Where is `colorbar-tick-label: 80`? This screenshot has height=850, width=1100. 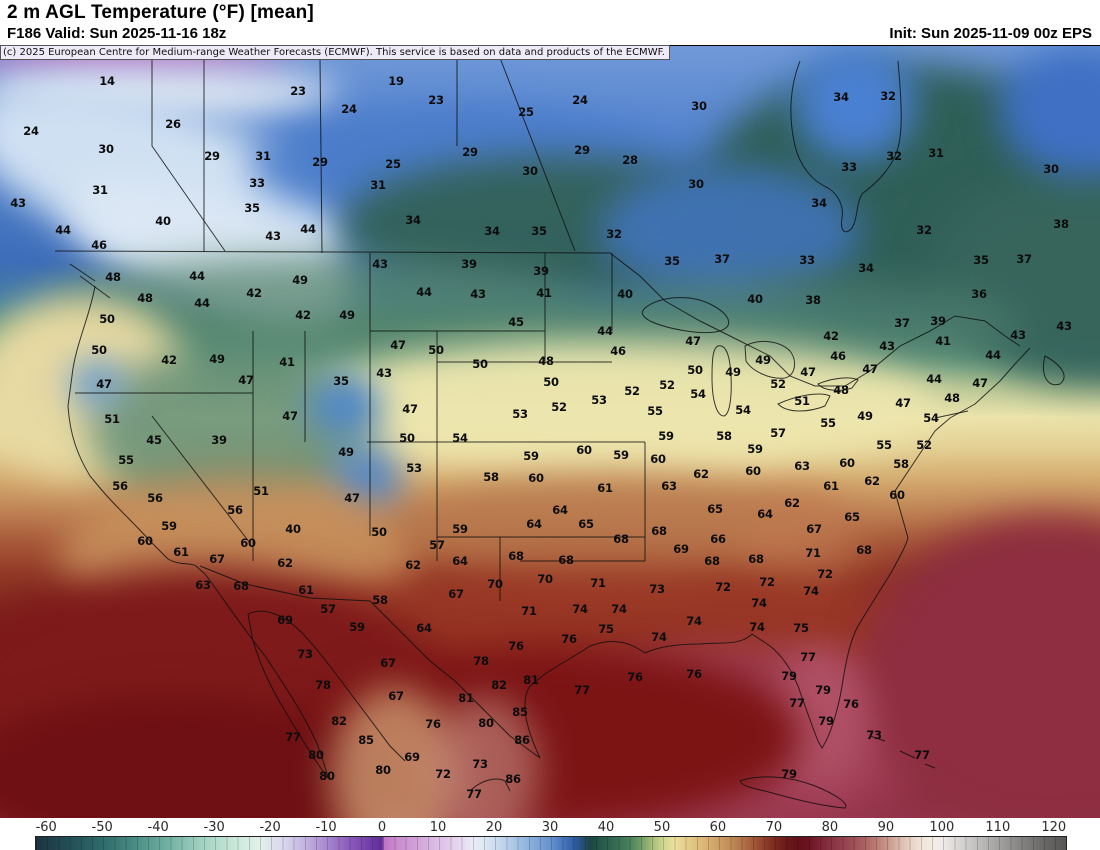
colorbar-tick-label: 80 is located at coordinates (830, 827).